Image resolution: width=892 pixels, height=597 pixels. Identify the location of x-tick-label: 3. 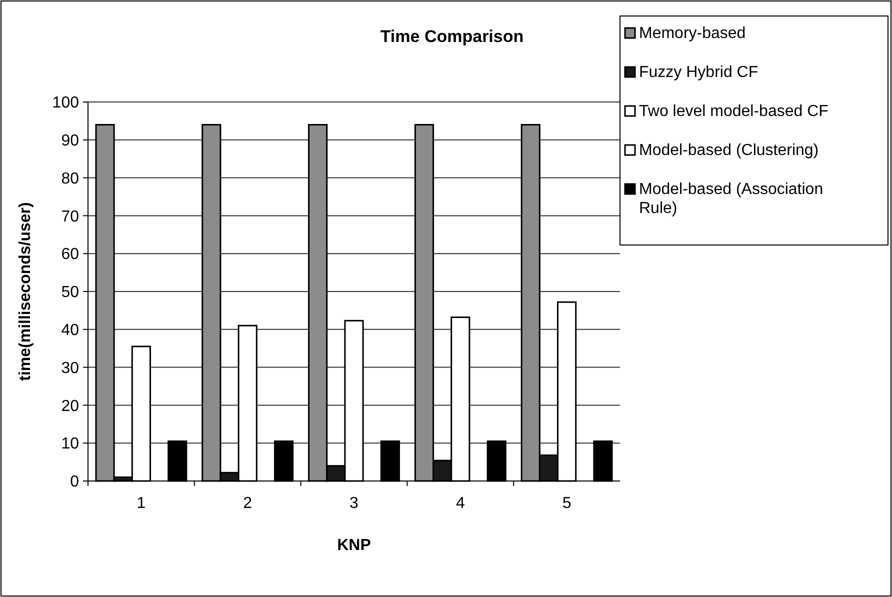
(354, 503).